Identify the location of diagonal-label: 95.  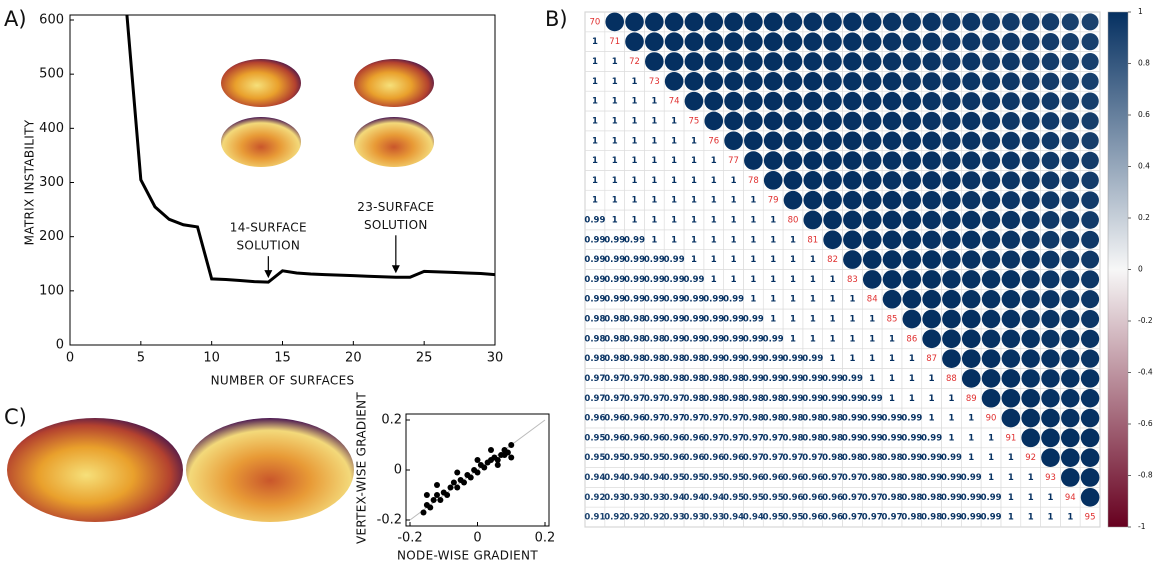
(1090, 518).